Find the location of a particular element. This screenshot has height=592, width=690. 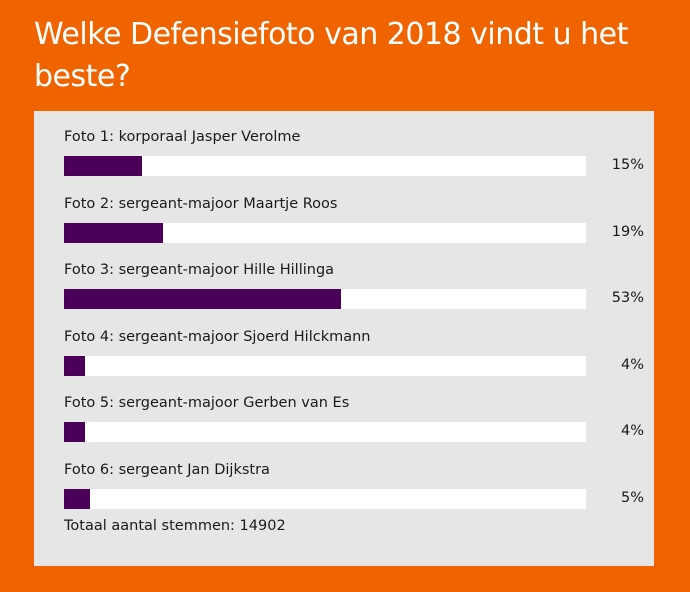

poll-option: Foto 1: korporaal Jasper Verolme 15% is located at coordinates (354, 149).